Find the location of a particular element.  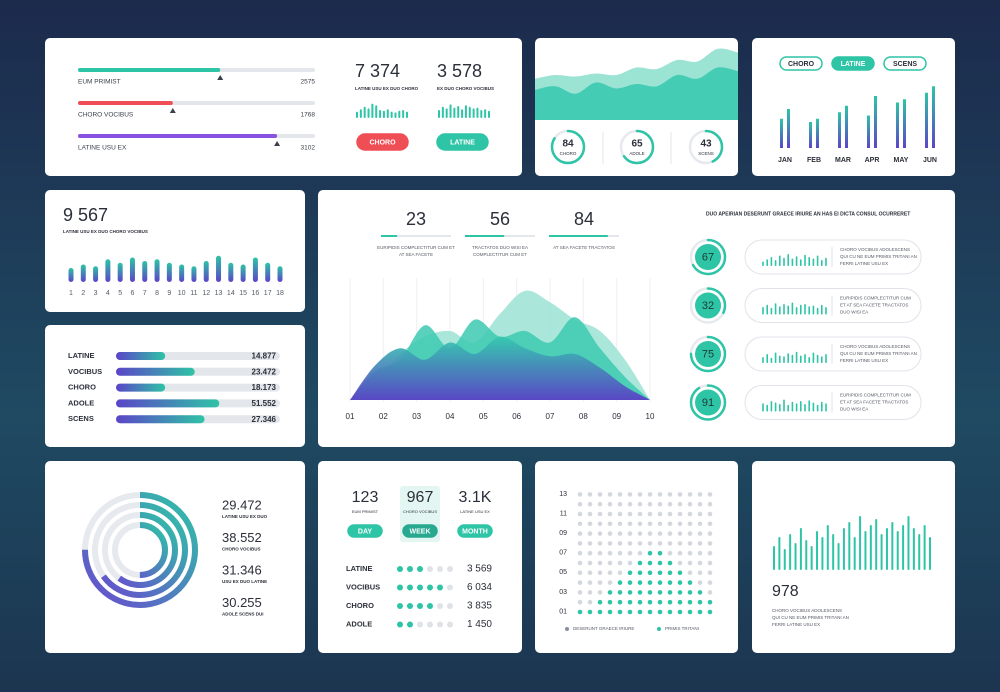

x-tick-label: 4 is located at coordinates (108, 293).